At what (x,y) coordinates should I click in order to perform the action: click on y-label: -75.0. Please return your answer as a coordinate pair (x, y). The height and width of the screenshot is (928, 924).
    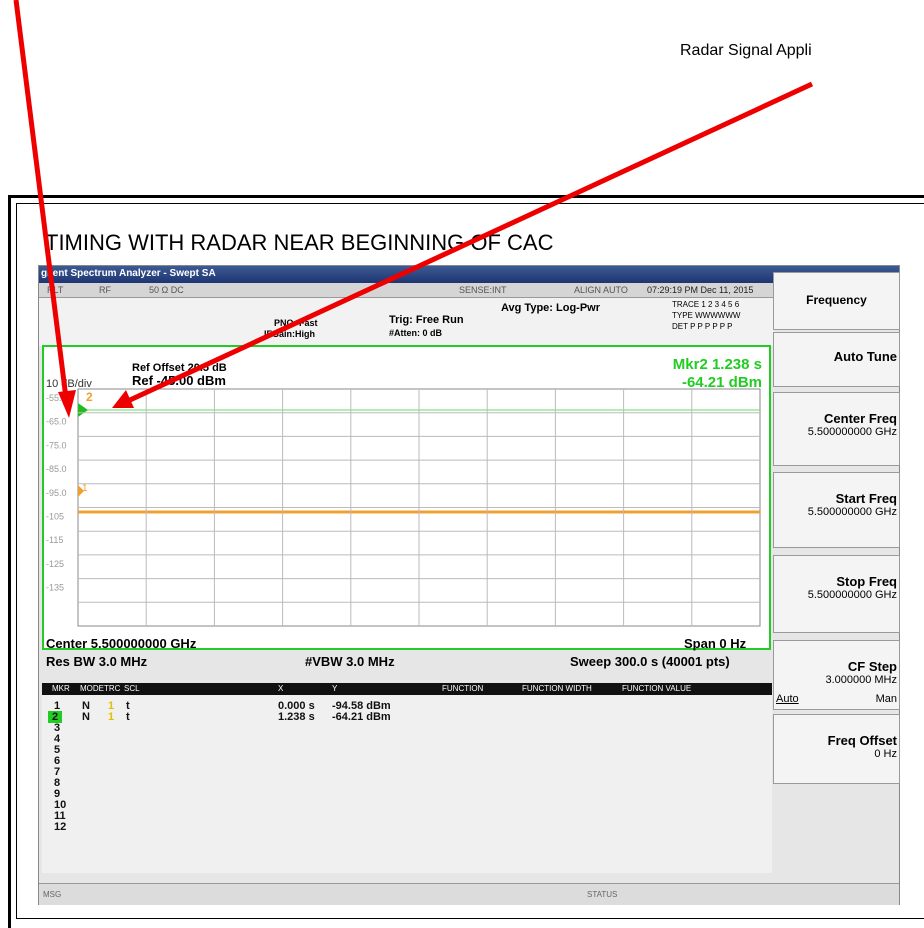
    Looking at the image, I should click on (56, 445).